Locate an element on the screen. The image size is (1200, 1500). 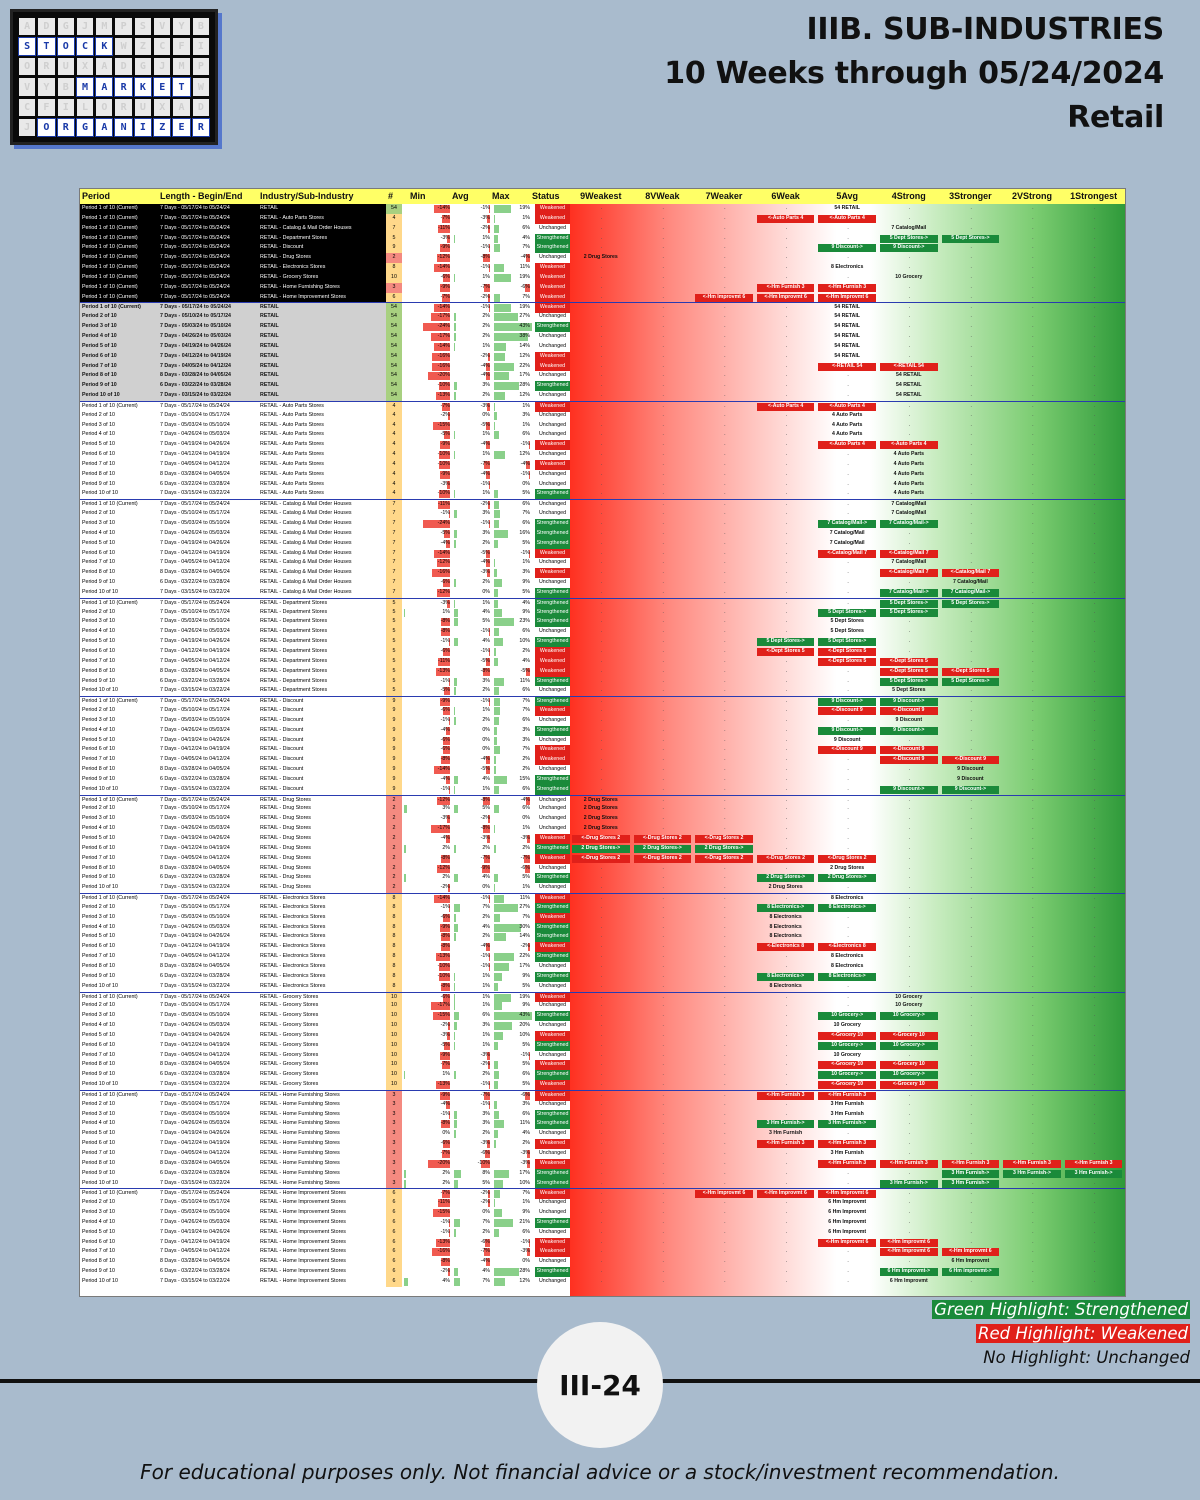
cell-max: -3% is located at coordinates (525, 838).